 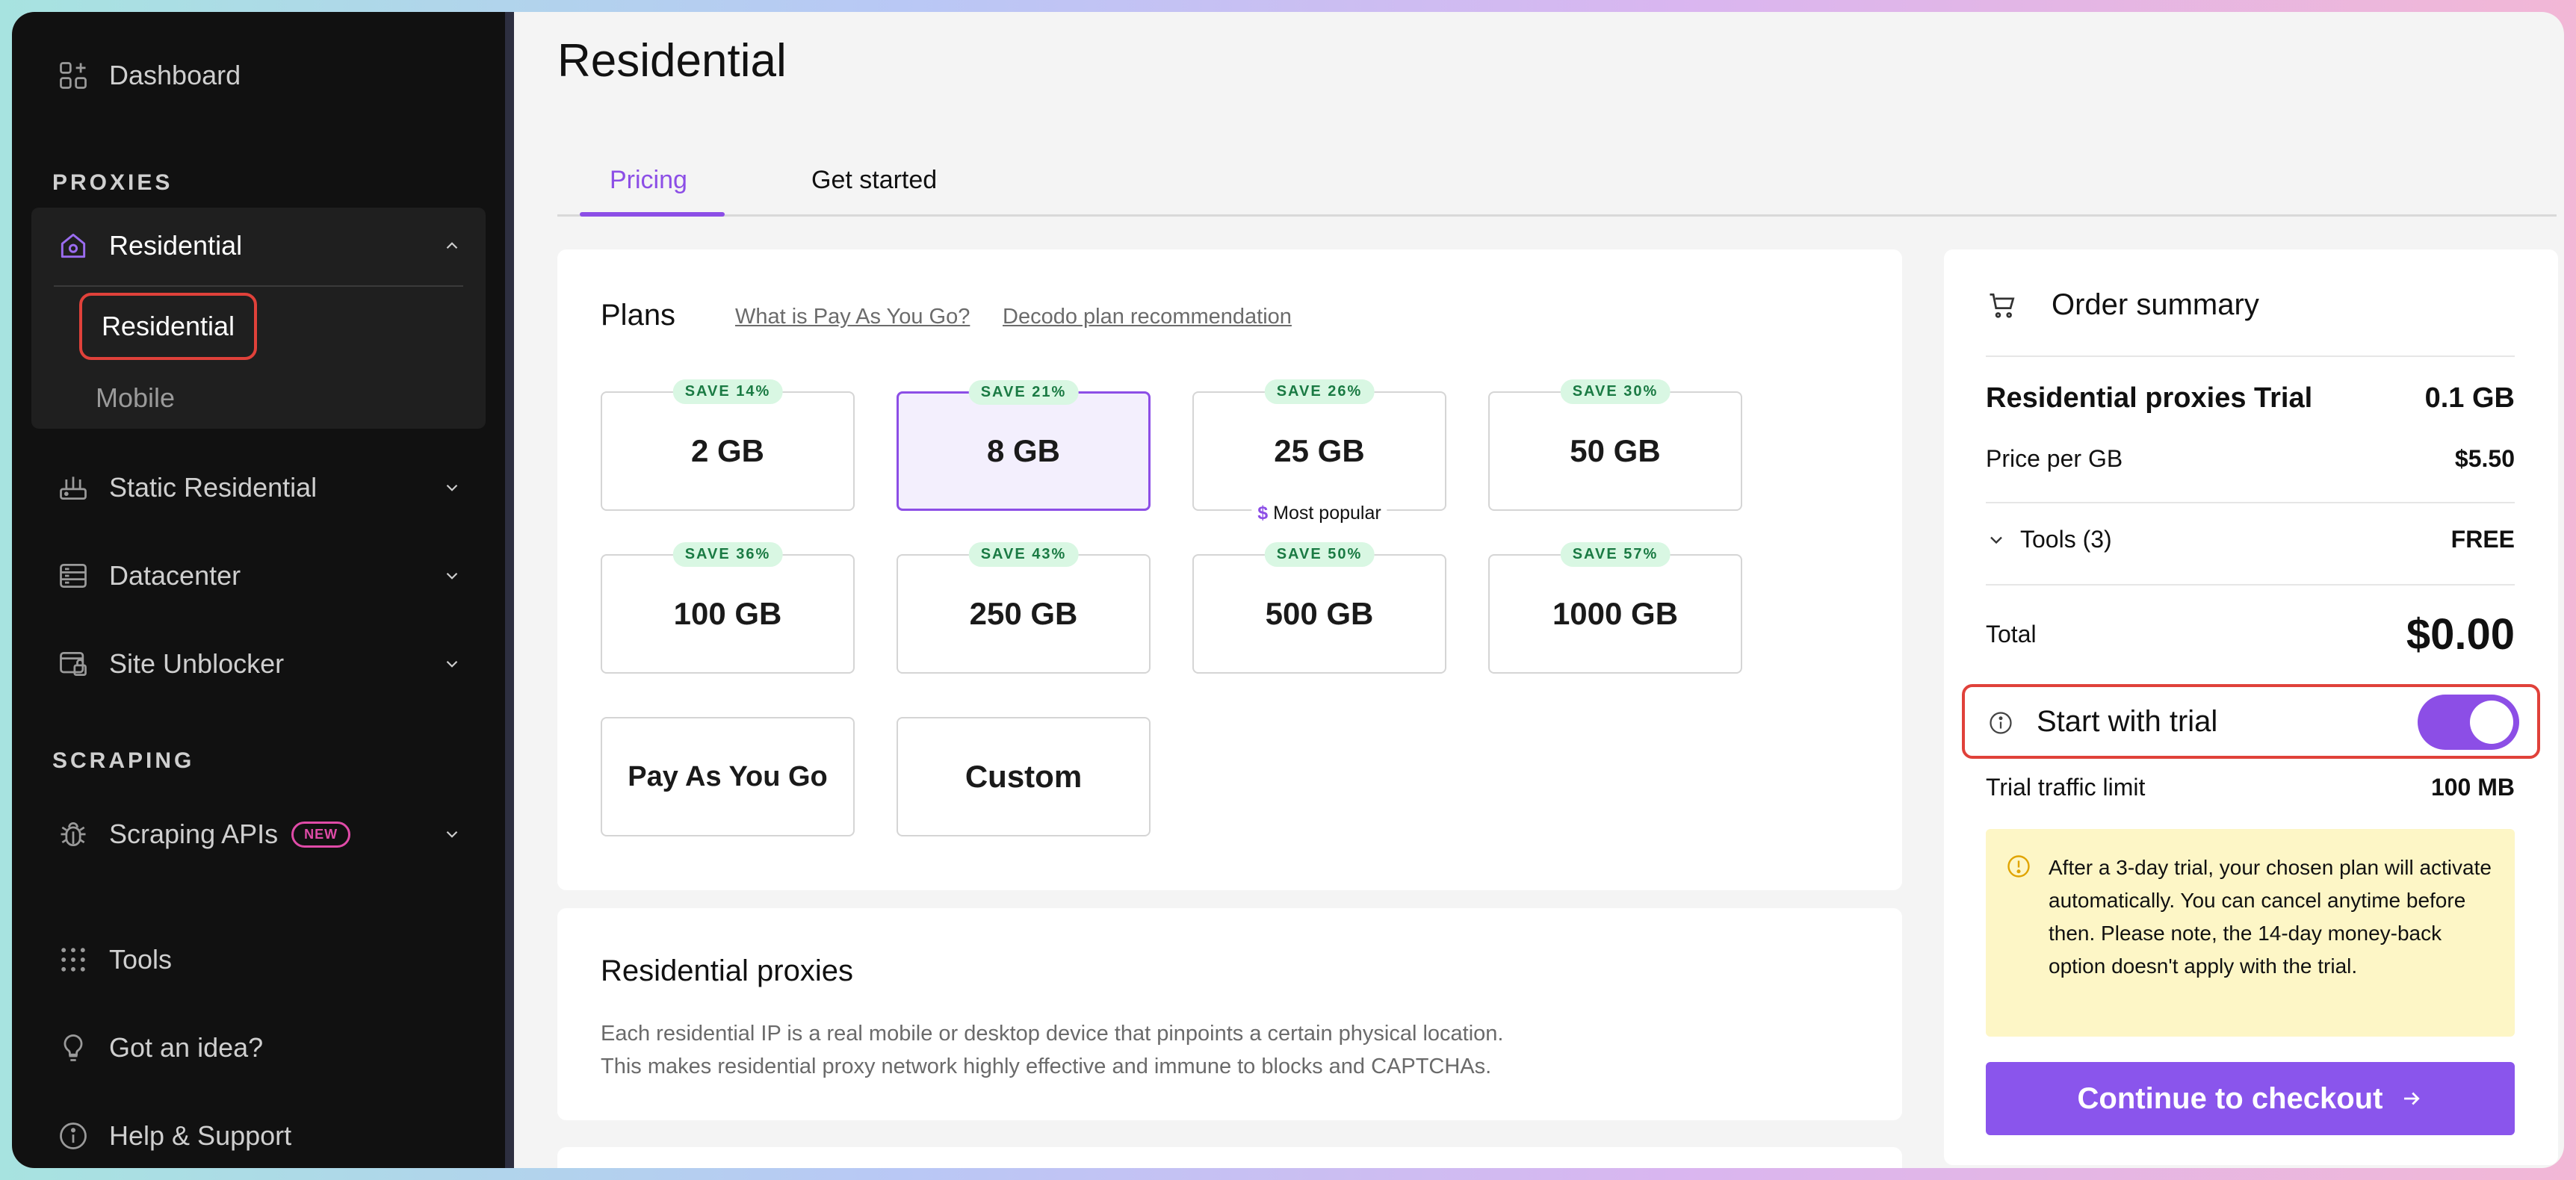 I want to click on grid-dots-icon, so click(x=73, y=959).